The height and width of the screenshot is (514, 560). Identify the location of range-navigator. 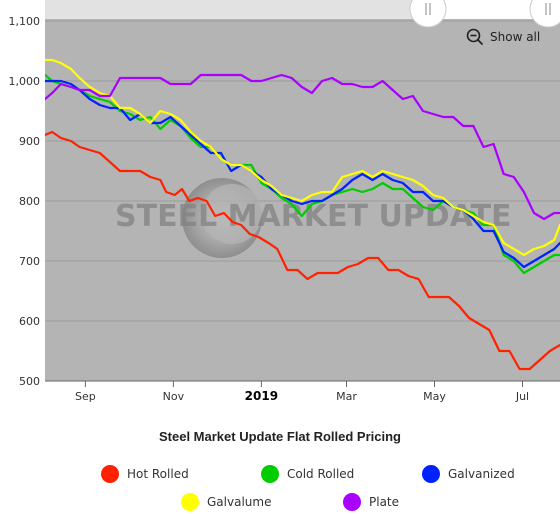
(302, 14).